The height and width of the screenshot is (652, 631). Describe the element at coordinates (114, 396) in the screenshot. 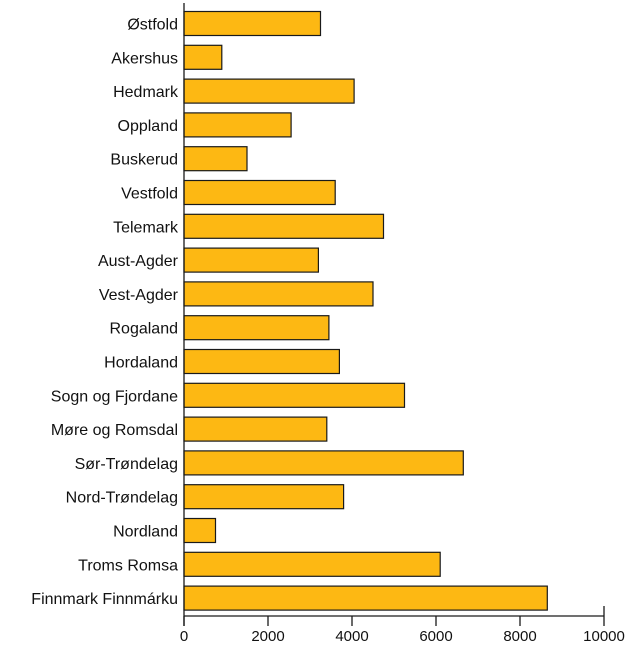

I see `category-label-sogn-og-fjordane: Sogn og Fjordane` at that location.